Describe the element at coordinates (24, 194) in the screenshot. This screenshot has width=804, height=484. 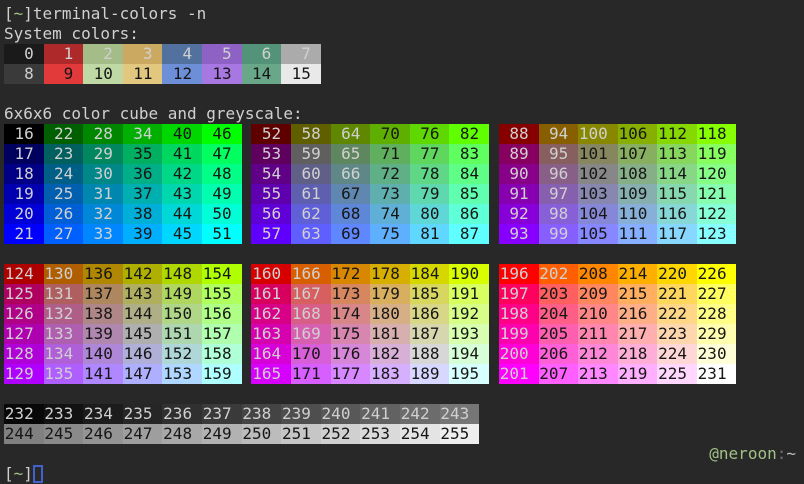
I see `cube-color-cell-19: 19` at that location.